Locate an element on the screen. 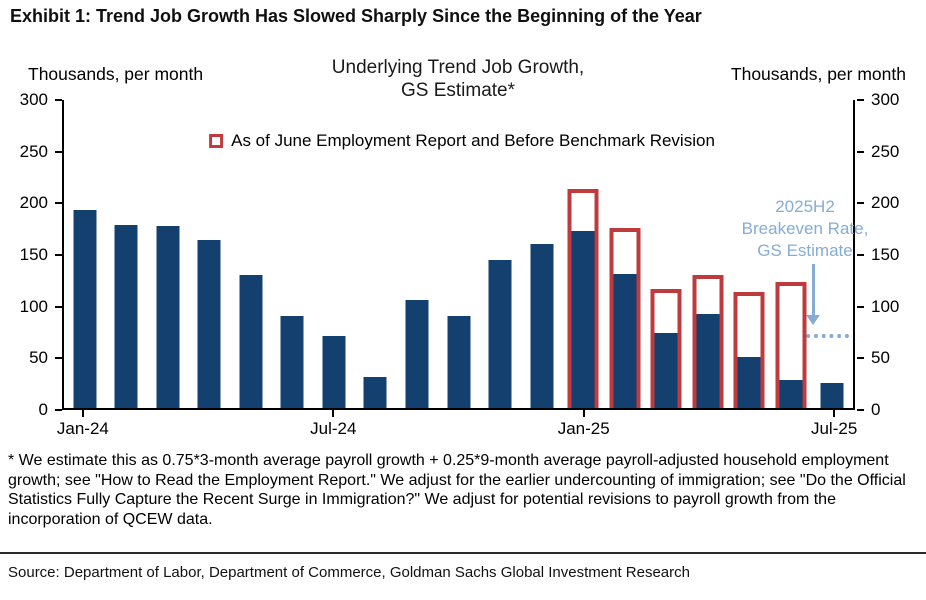 This screenshot has width=926, height=600. red-outline-swatch-icon is located at coordinates (216, 141).